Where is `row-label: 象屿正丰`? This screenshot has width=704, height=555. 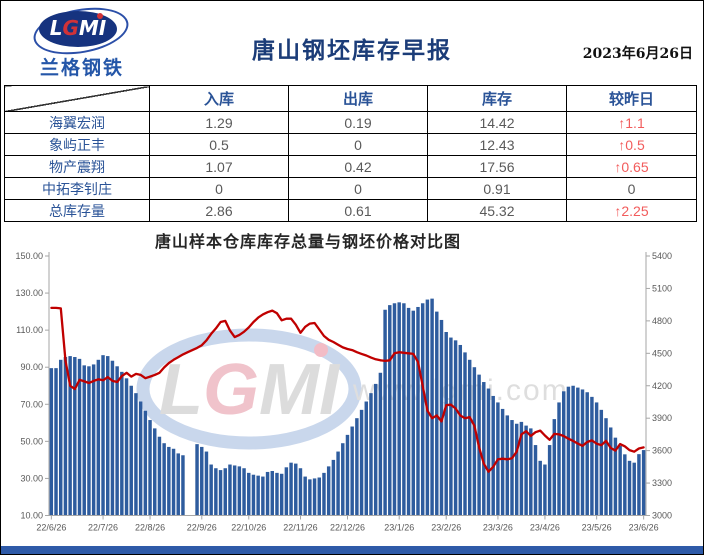
row-label: 象屿正丰 is located at coordinates (77, 144).